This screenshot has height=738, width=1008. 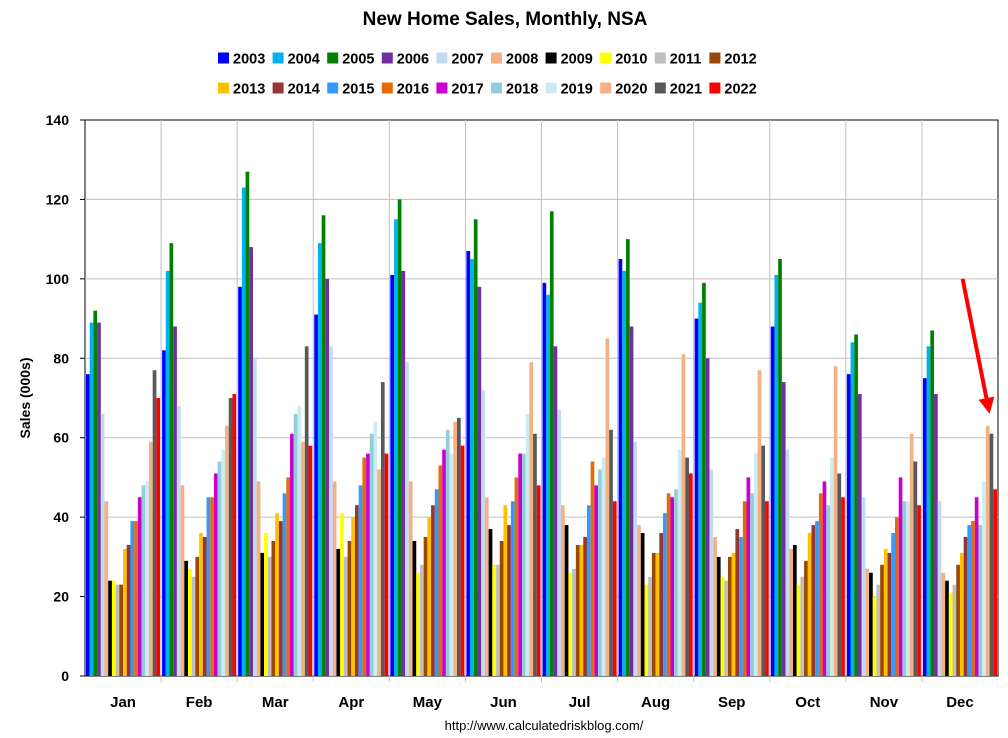 I want to click on legend-label: 2003, so click(x=249, y=60).